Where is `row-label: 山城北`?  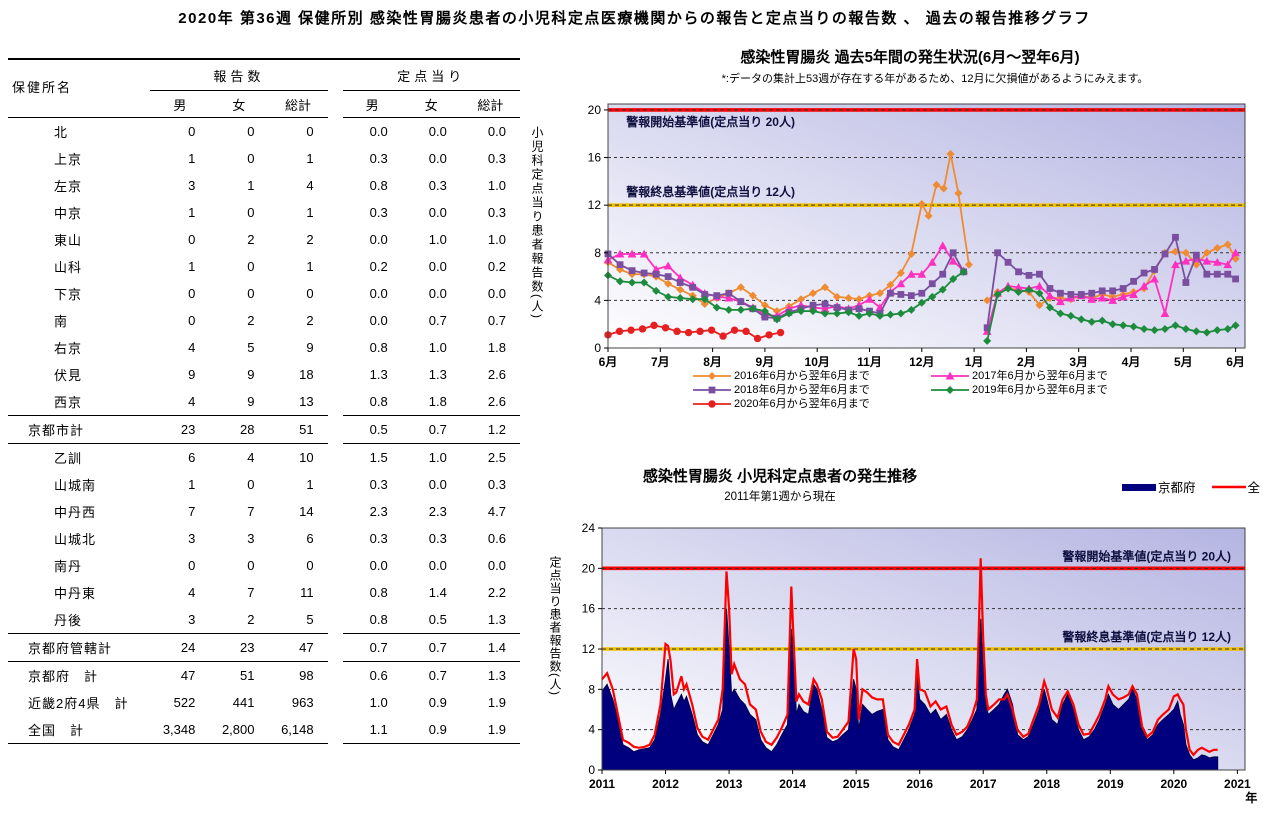 row-label: 山城北 is located at coordinates (75, 539).